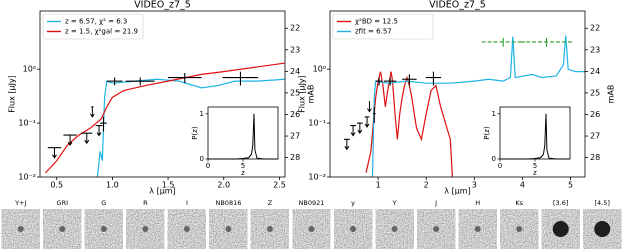 This screenshot has width=623, height=251. I want to click on stamp-label: [3.6], so click(560, 203).